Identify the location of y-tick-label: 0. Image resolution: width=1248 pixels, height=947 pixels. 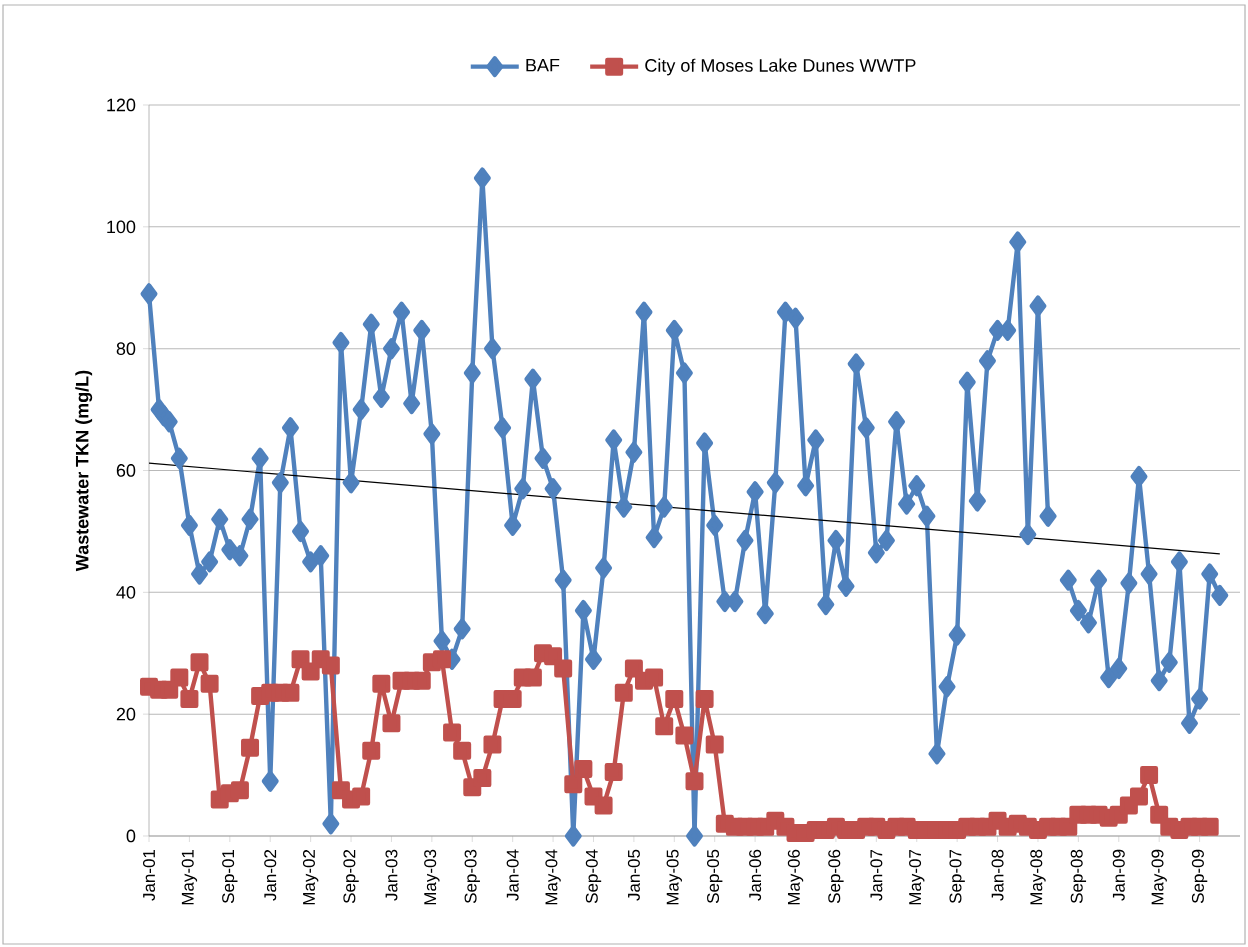
(131, 836).